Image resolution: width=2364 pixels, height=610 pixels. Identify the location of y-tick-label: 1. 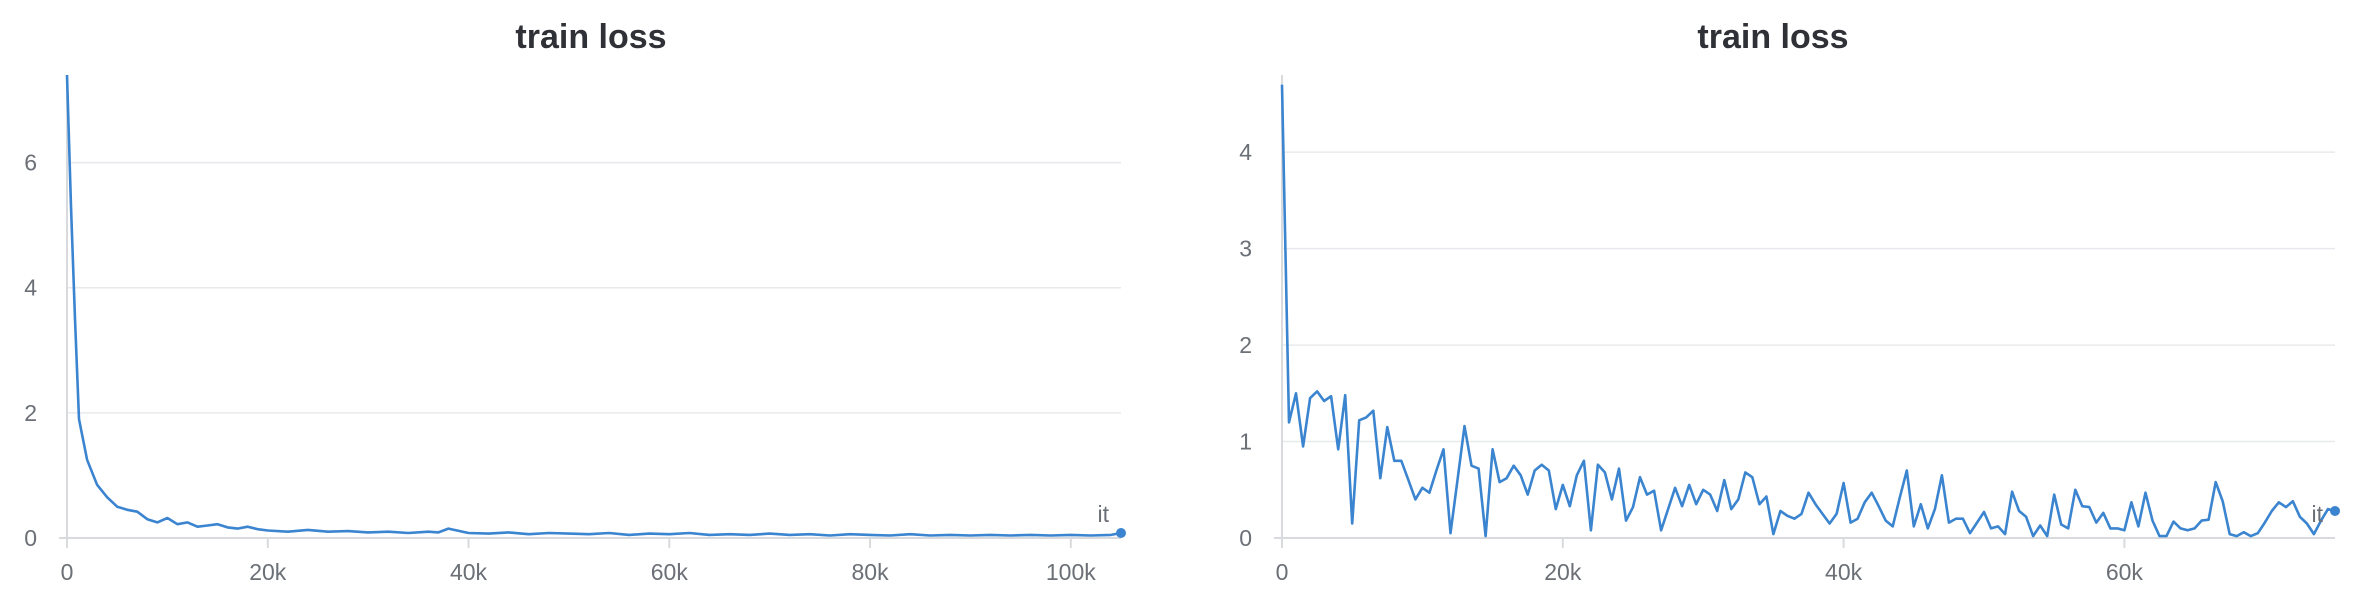
(1245, 442).